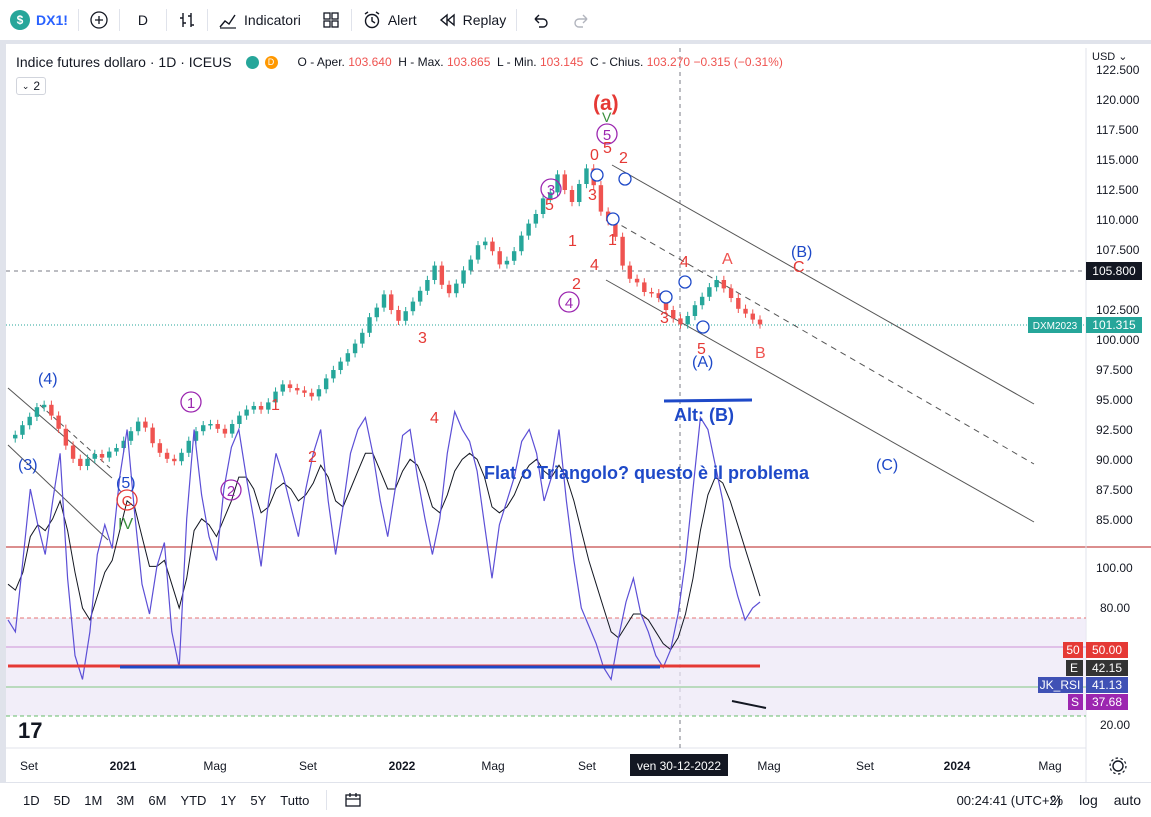 Image resolution: width=1151 pixels, height=817 pixels. What do you see at coordinates (37, 86) in the screenshot?
I see `collapse-count: 2` at bounding box center [37, 86].